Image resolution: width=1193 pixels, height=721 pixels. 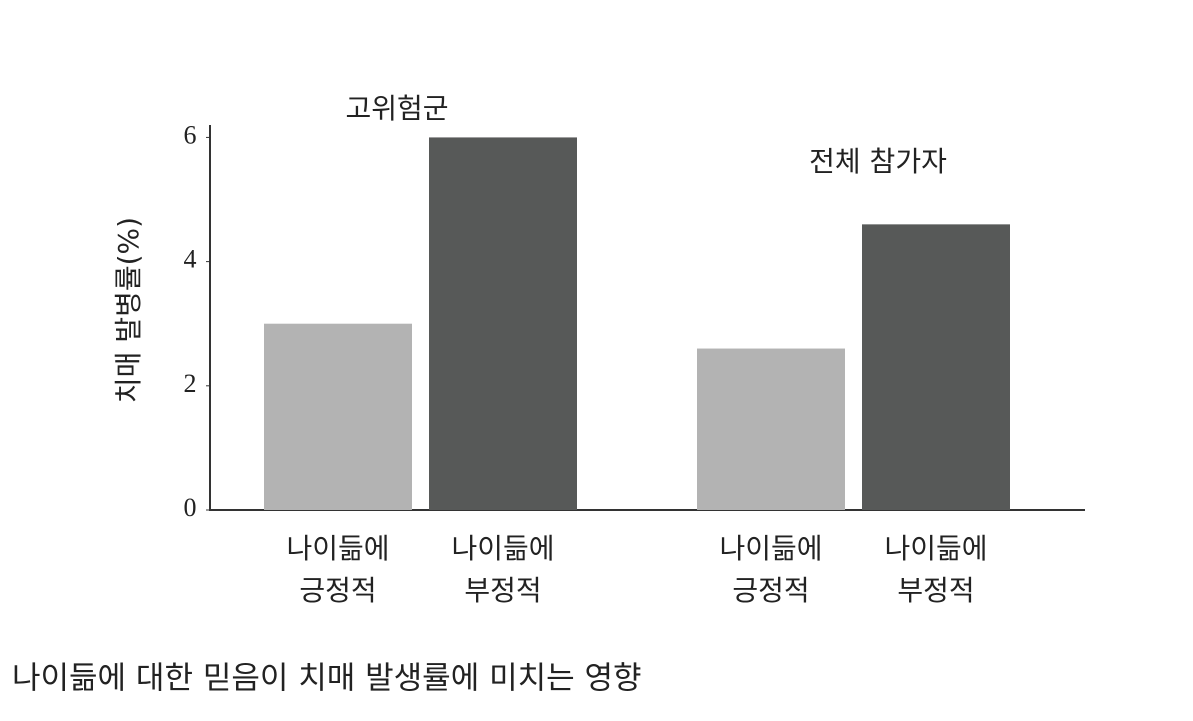 What do you see at coordinates (878, 161) in the screenshot?
I see `group-label: 전체 참가자` at bounding box center [878, 161].